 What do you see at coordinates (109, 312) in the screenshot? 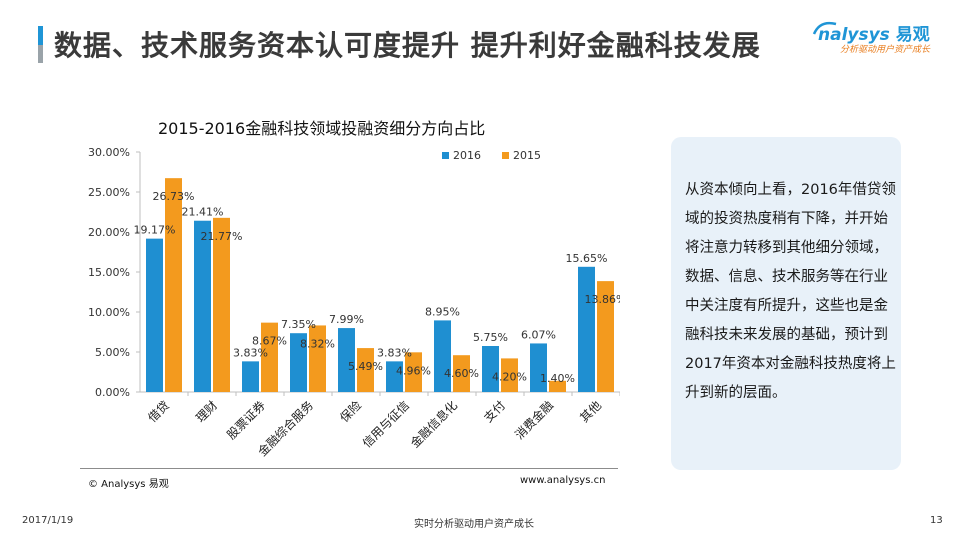
I see `y-tick-label: 10.00%` at bounding box center [109, 312].